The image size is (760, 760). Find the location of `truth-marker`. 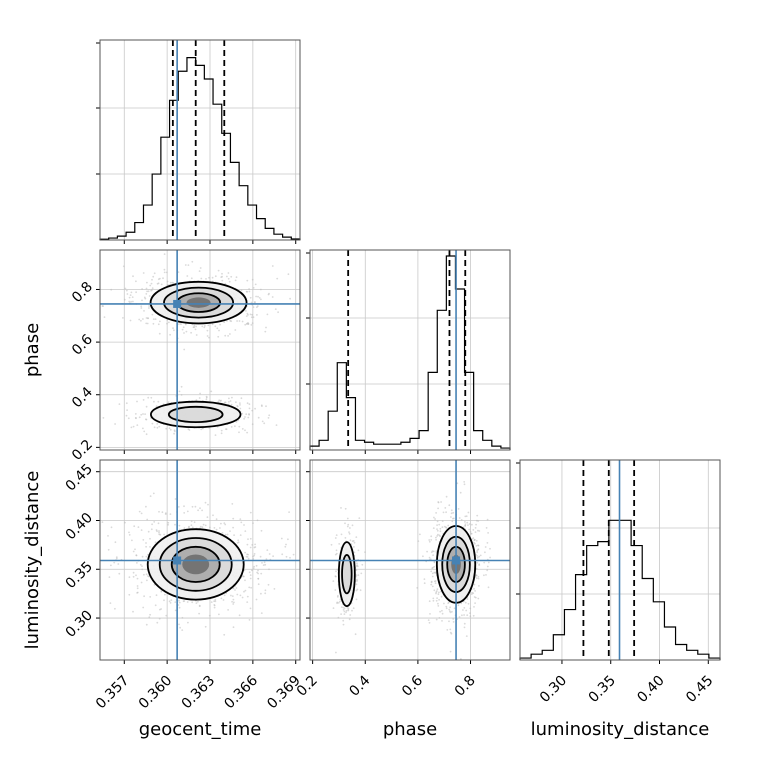

truth-marker is located at coordinates (456, 560).